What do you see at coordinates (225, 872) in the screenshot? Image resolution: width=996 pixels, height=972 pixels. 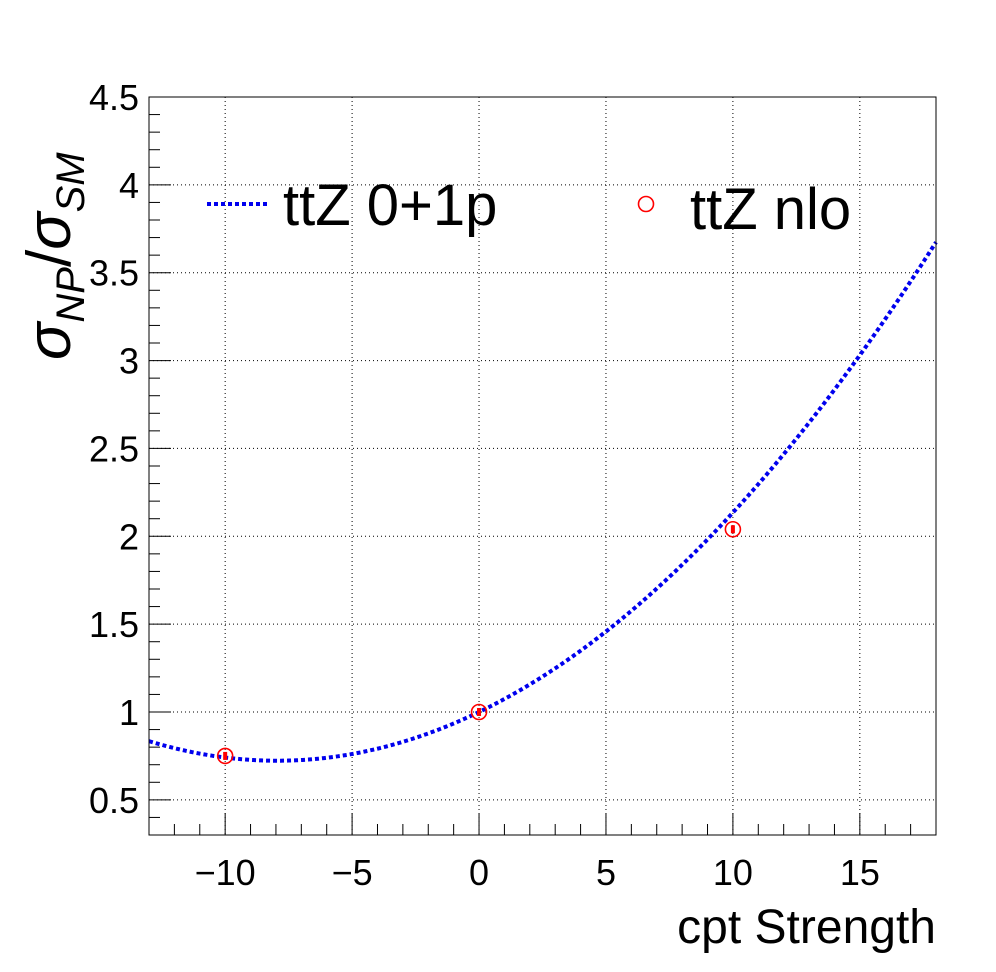 I see `x-tick-label: −10` at bounding box center [225, 872].